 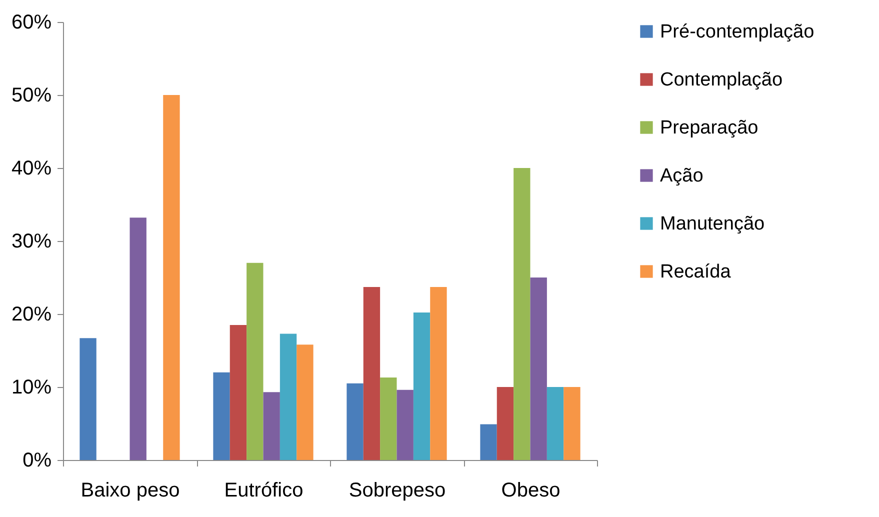 What do you see at coordinates (397, 491) in the screenshot?
I see `x-tick-label: Sobrepeso` at bounding box center [397, 491].